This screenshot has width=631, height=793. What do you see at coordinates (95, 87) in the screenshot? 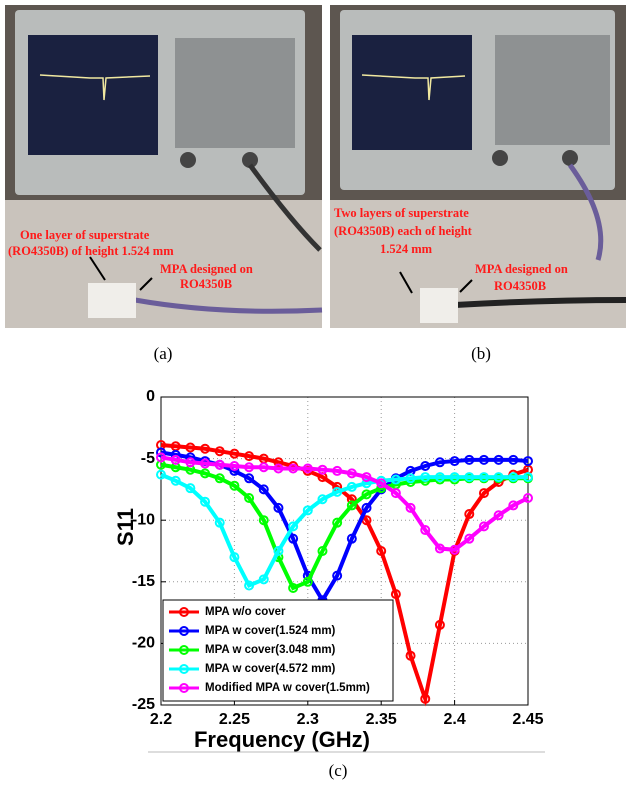
I see `trace` at bounding box center [95, 87].